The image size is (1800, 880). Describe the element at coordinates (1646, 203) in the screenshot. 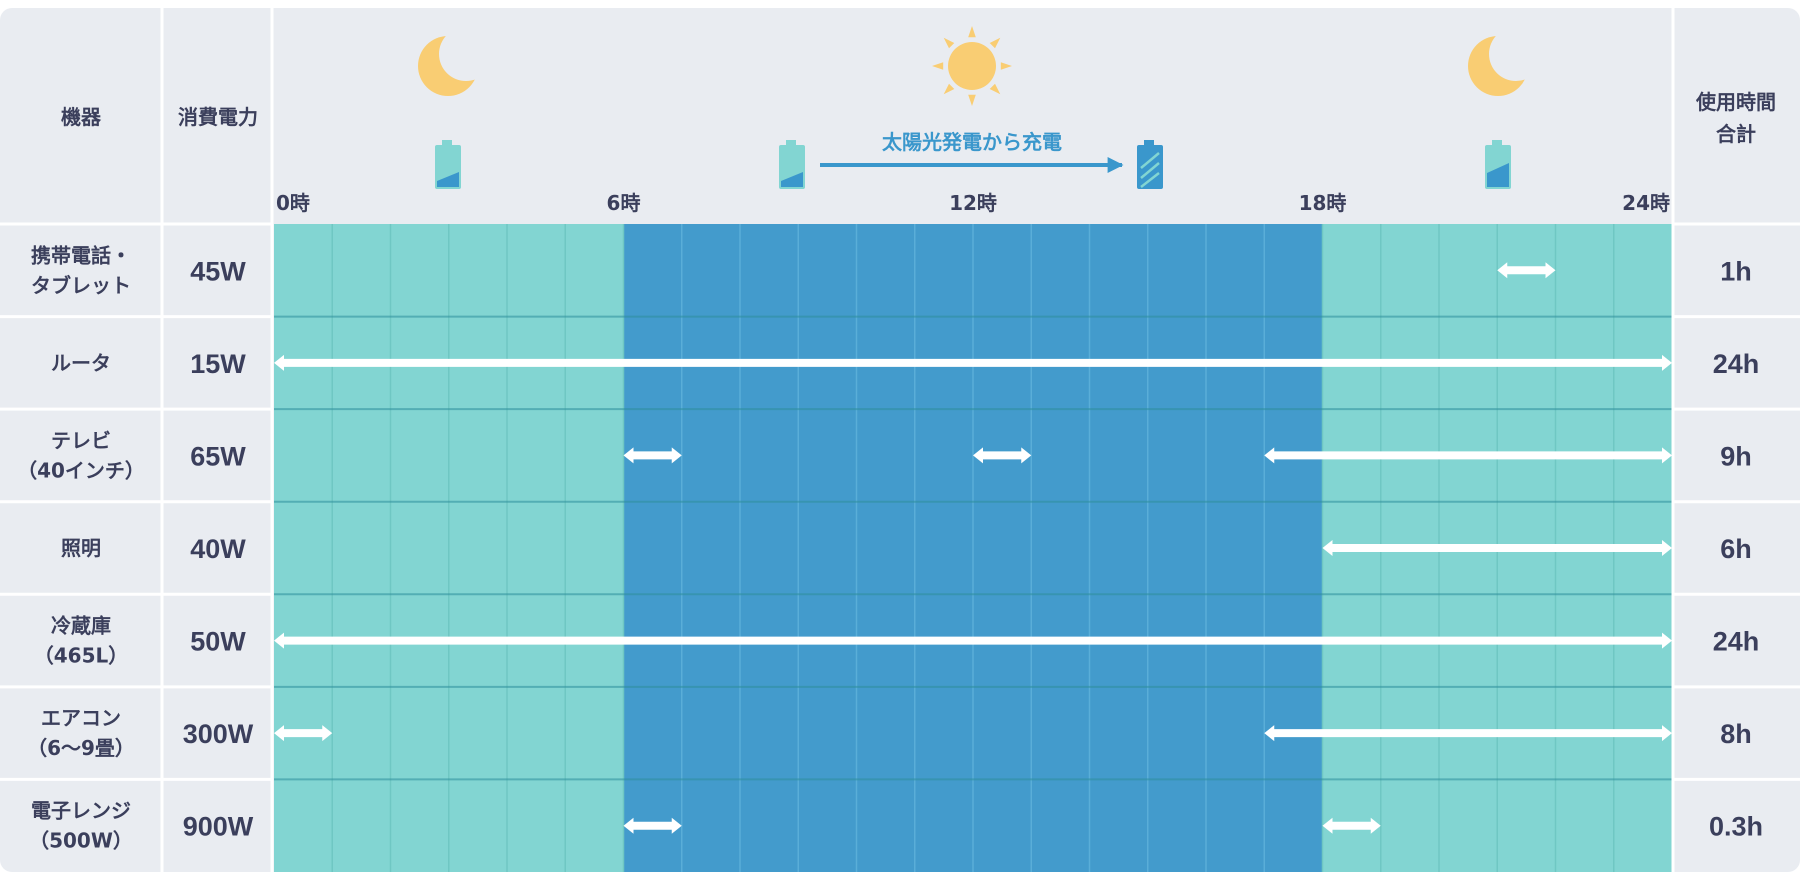

I see `x-tick-label: 24時` at that location.